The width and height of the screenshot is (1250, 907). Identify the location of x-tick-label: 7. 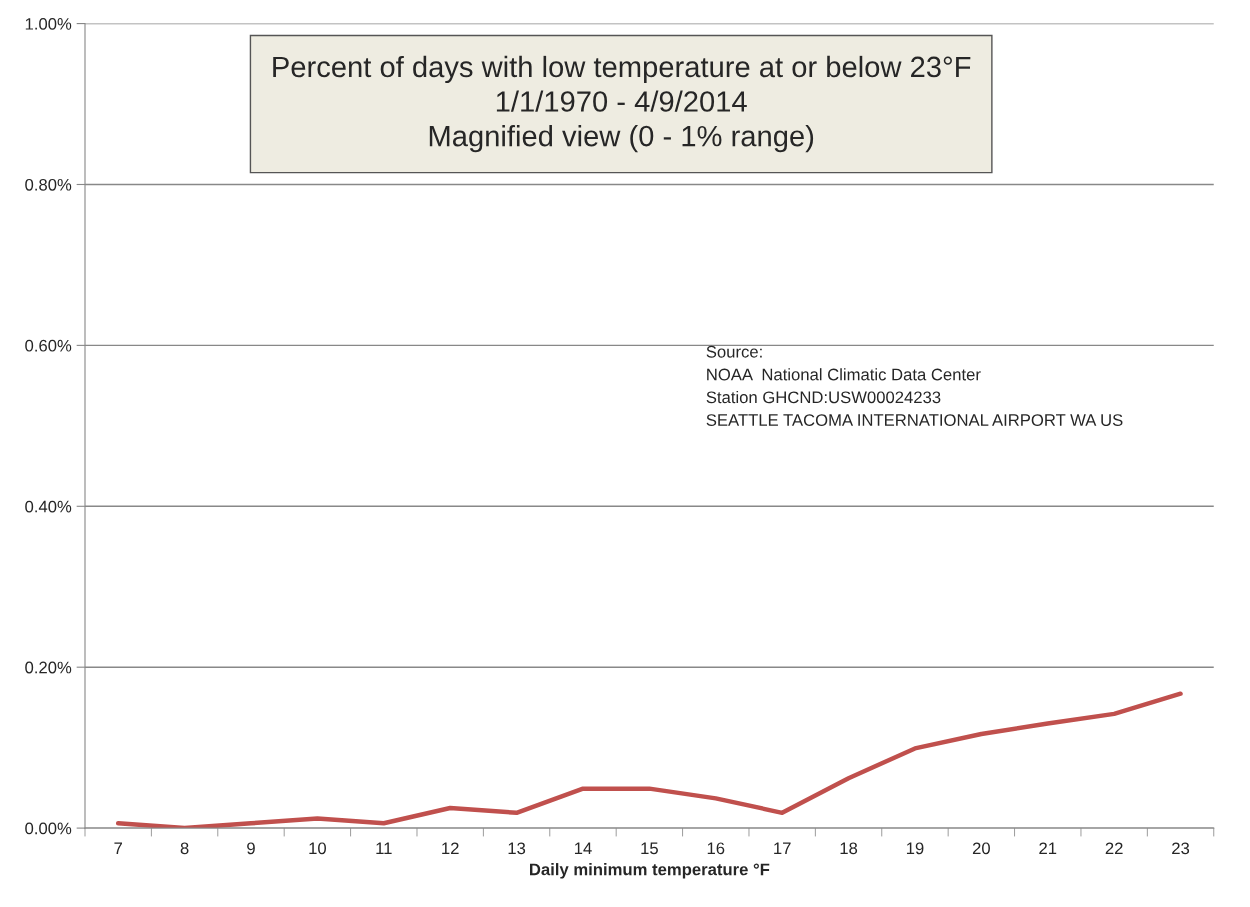
(118, 848).